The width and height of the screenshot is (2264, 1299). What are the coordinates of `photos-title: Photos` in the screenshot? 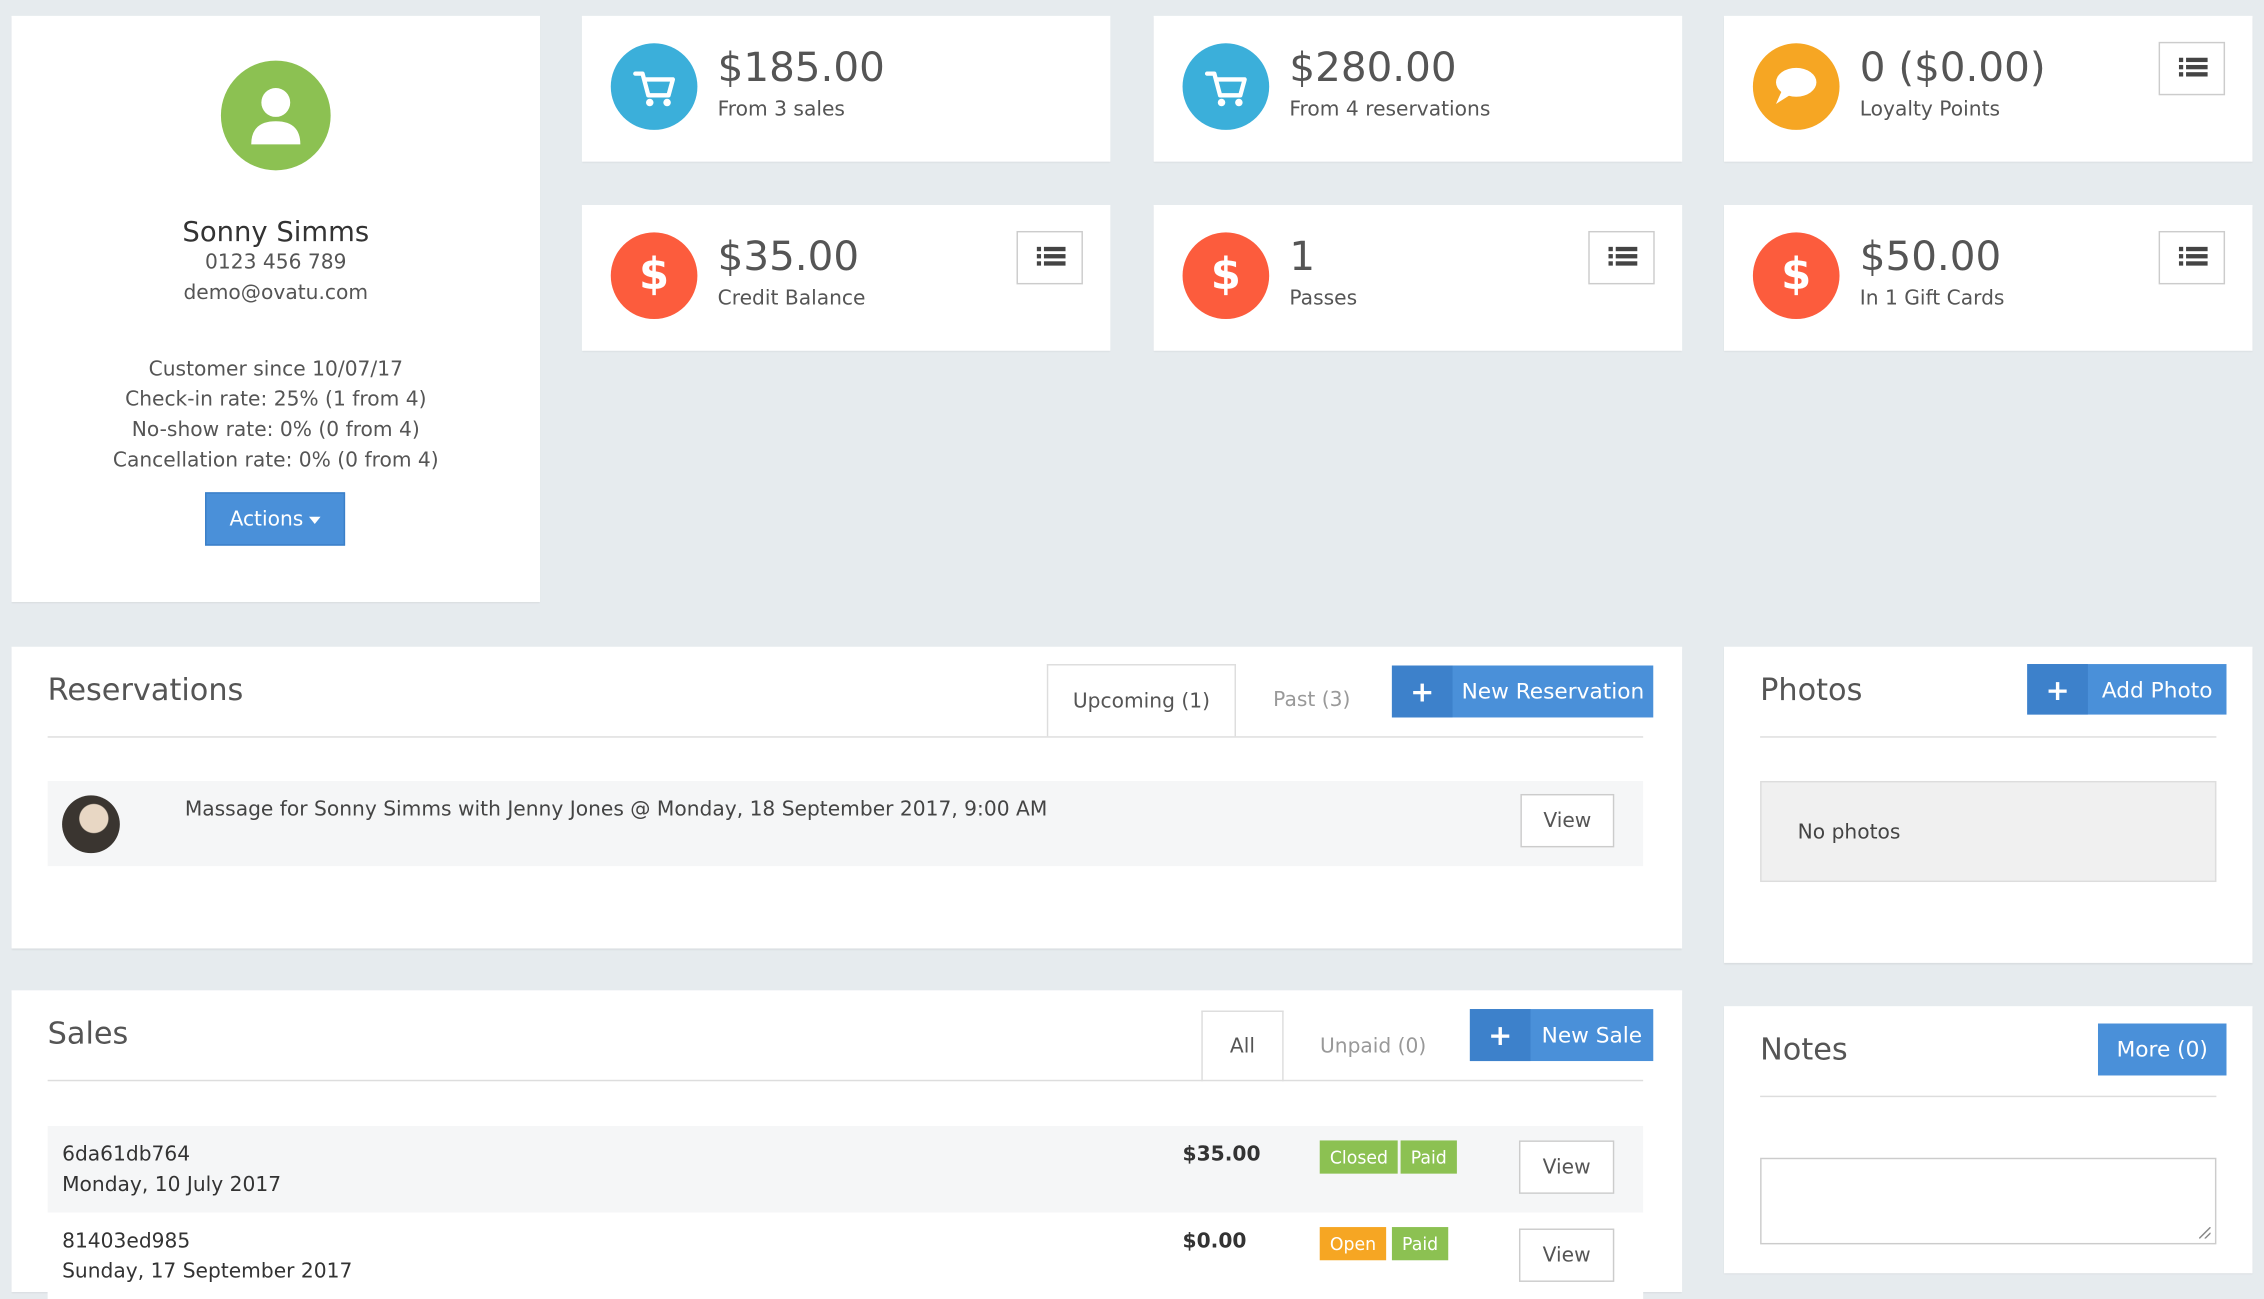 It's located at (1811, 690).